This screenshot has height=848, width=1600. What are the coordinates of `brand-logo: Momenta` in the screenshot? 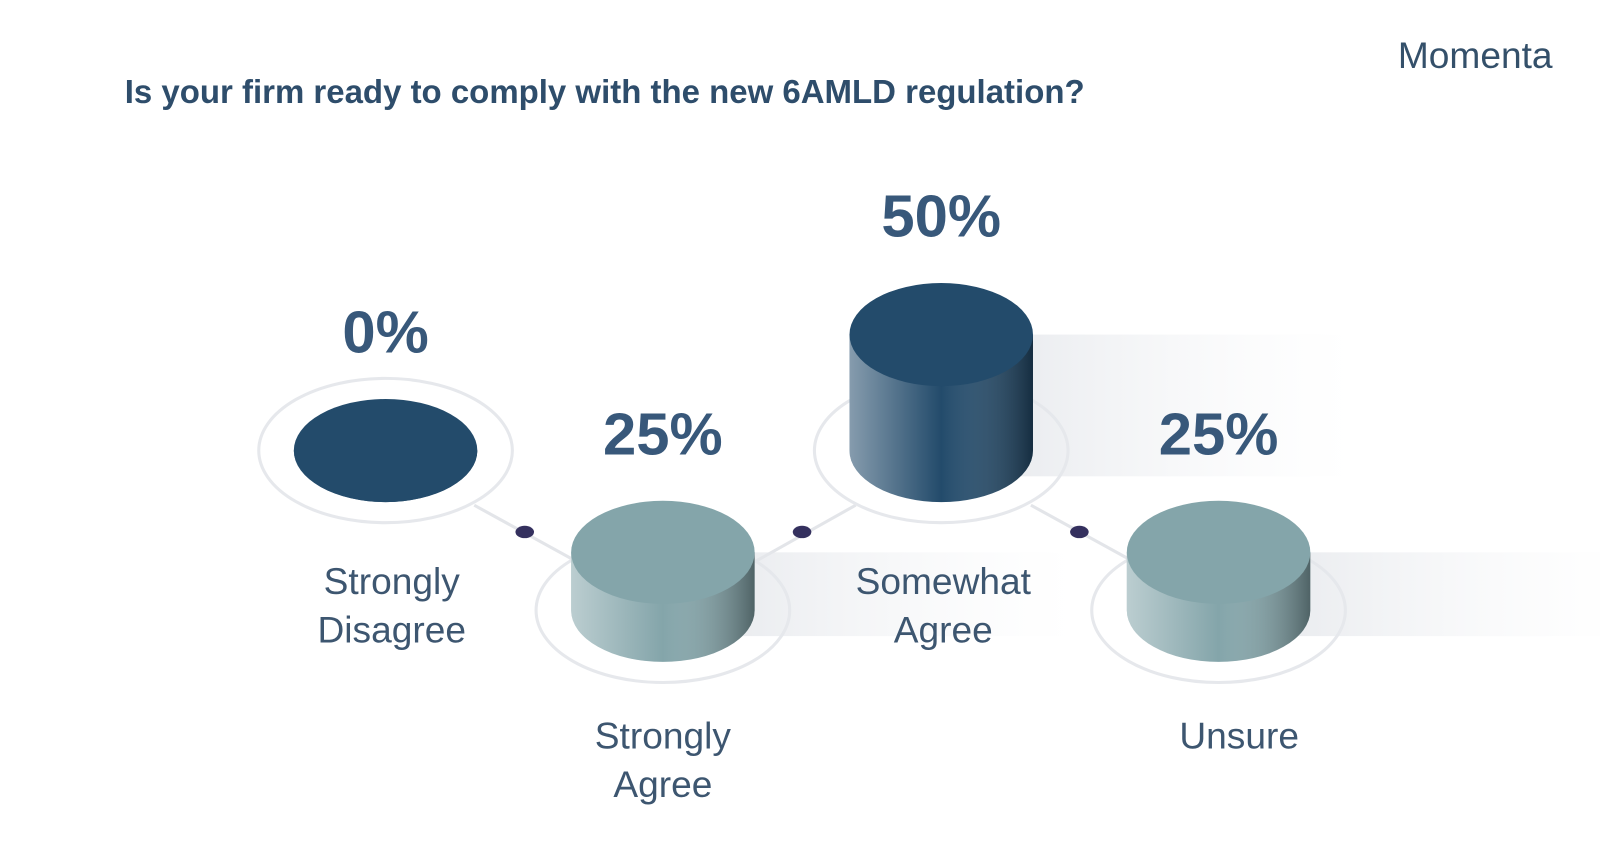 It's located at (1475, 55).